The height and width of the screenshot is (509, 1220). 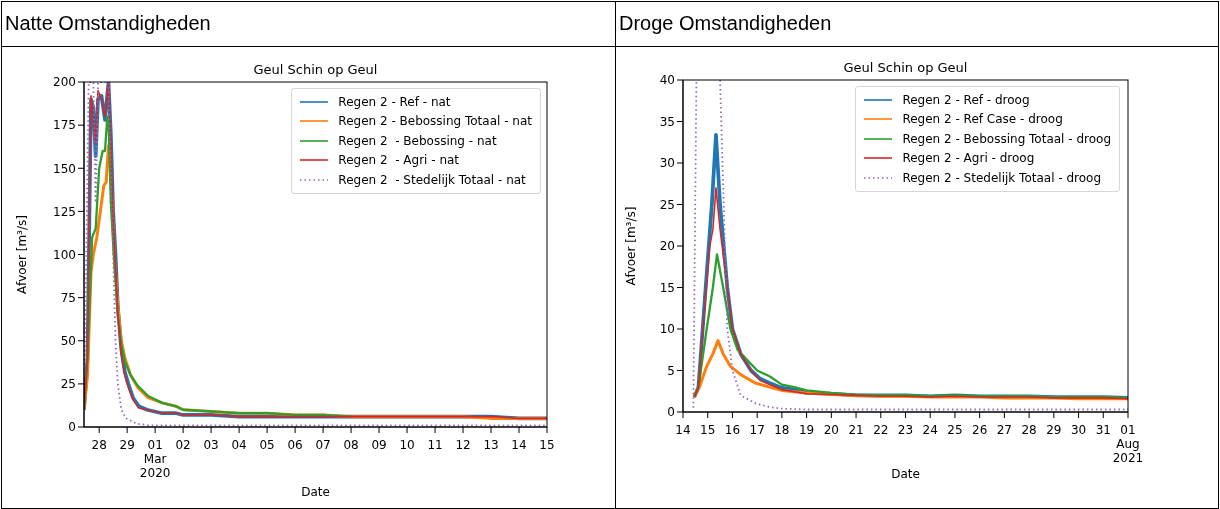 What do you see at coordinates (267, 445) in the screenshot?
I see `x-tick-label: 05` at bounding box center [267, 445].